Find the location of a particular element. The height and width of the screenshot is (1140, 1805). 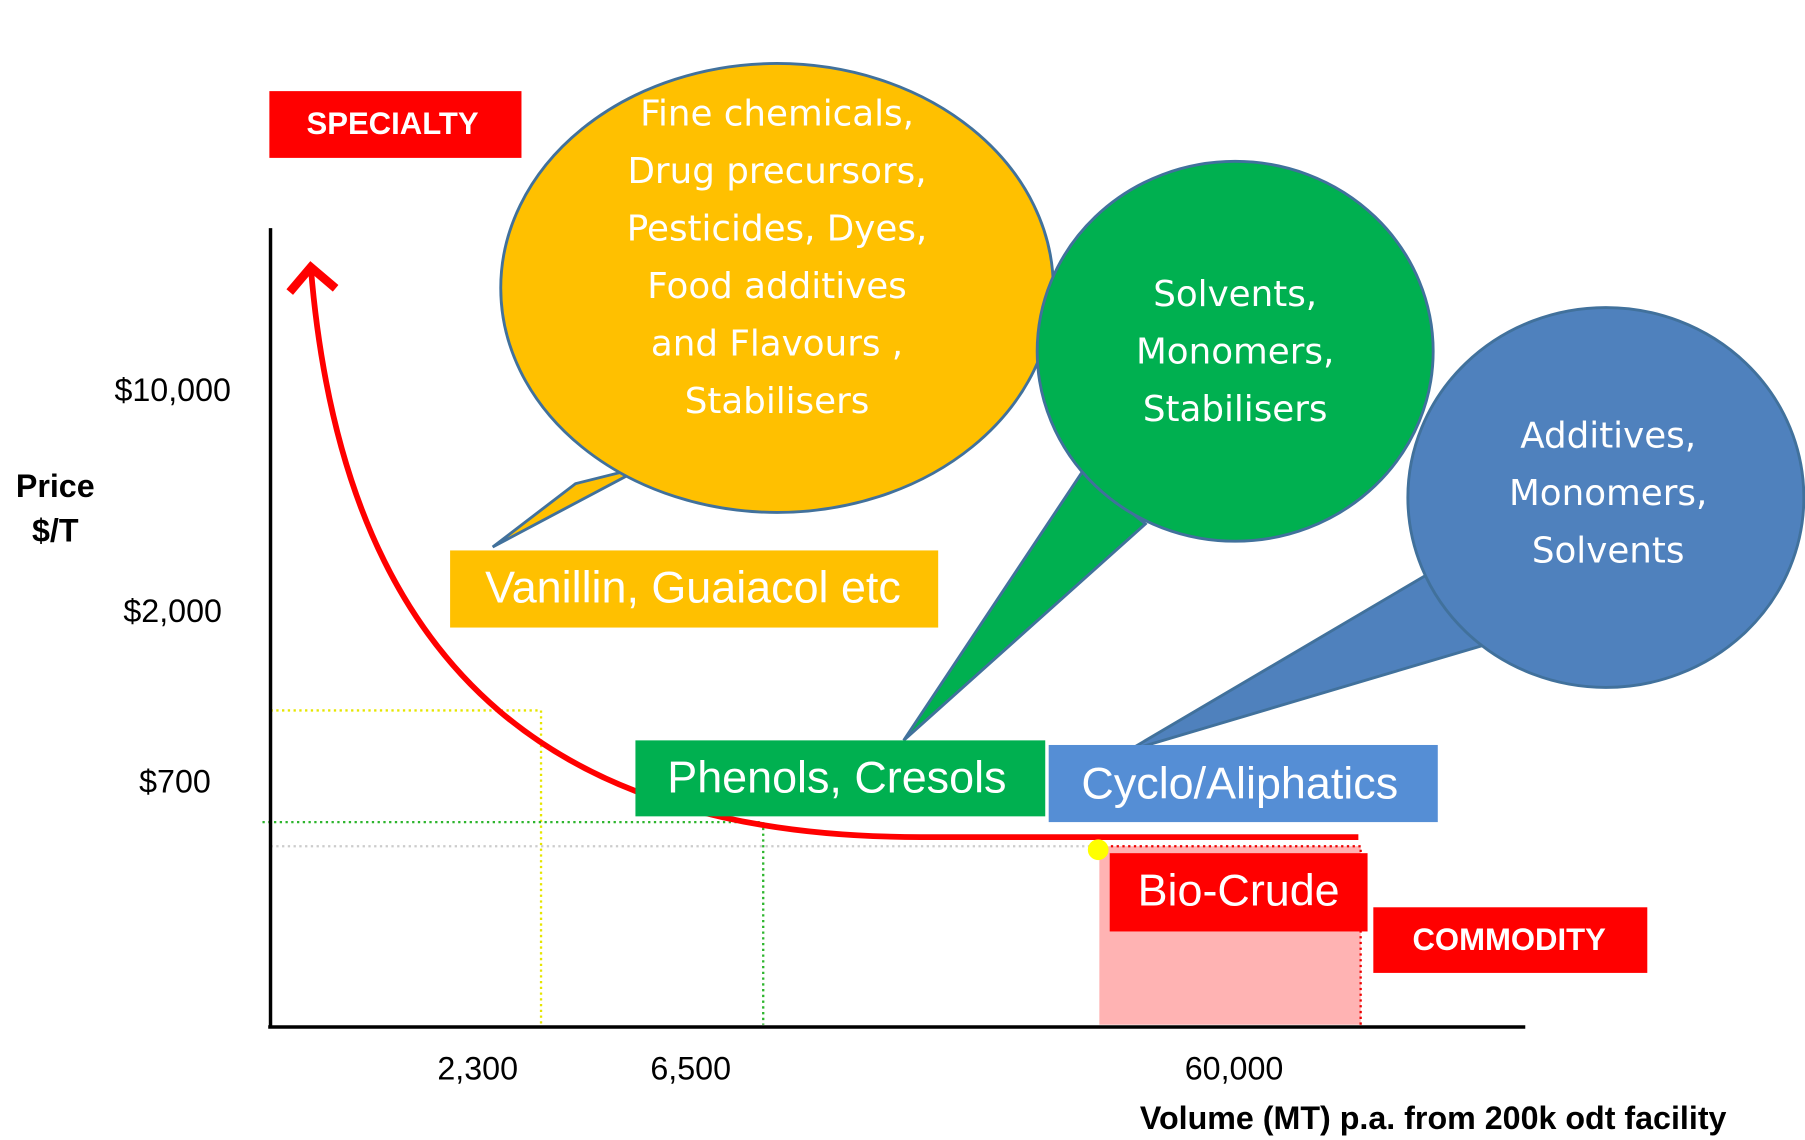

x-tick-label: 6,500 is located at coordinates (690, 1068).